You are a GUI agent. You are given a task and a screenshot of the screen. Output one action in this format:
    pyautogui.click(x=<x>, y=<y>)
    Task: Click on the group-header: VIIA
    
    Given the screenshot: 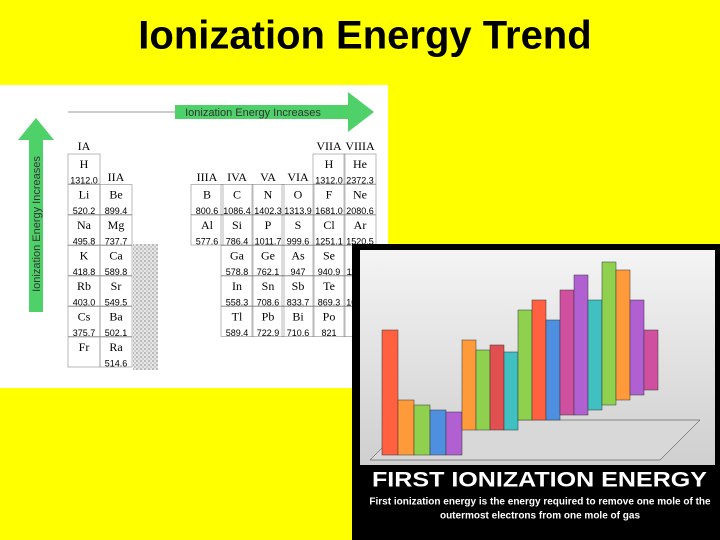 What is the action you would take?
    pyautogui.click(x=329, y=146)
    